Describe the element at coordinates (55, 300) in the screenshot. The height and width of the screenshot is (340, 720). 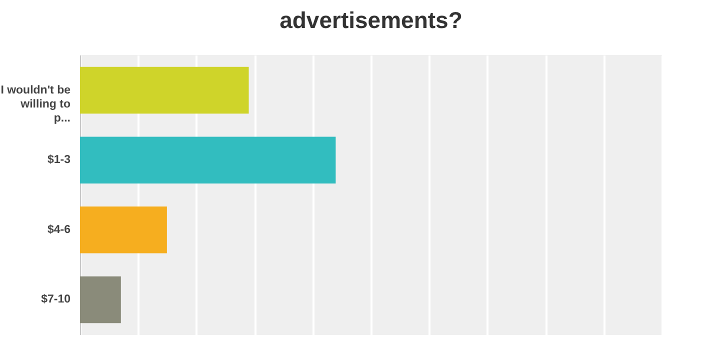
I see `y-tick-label: $7-10` at that location.